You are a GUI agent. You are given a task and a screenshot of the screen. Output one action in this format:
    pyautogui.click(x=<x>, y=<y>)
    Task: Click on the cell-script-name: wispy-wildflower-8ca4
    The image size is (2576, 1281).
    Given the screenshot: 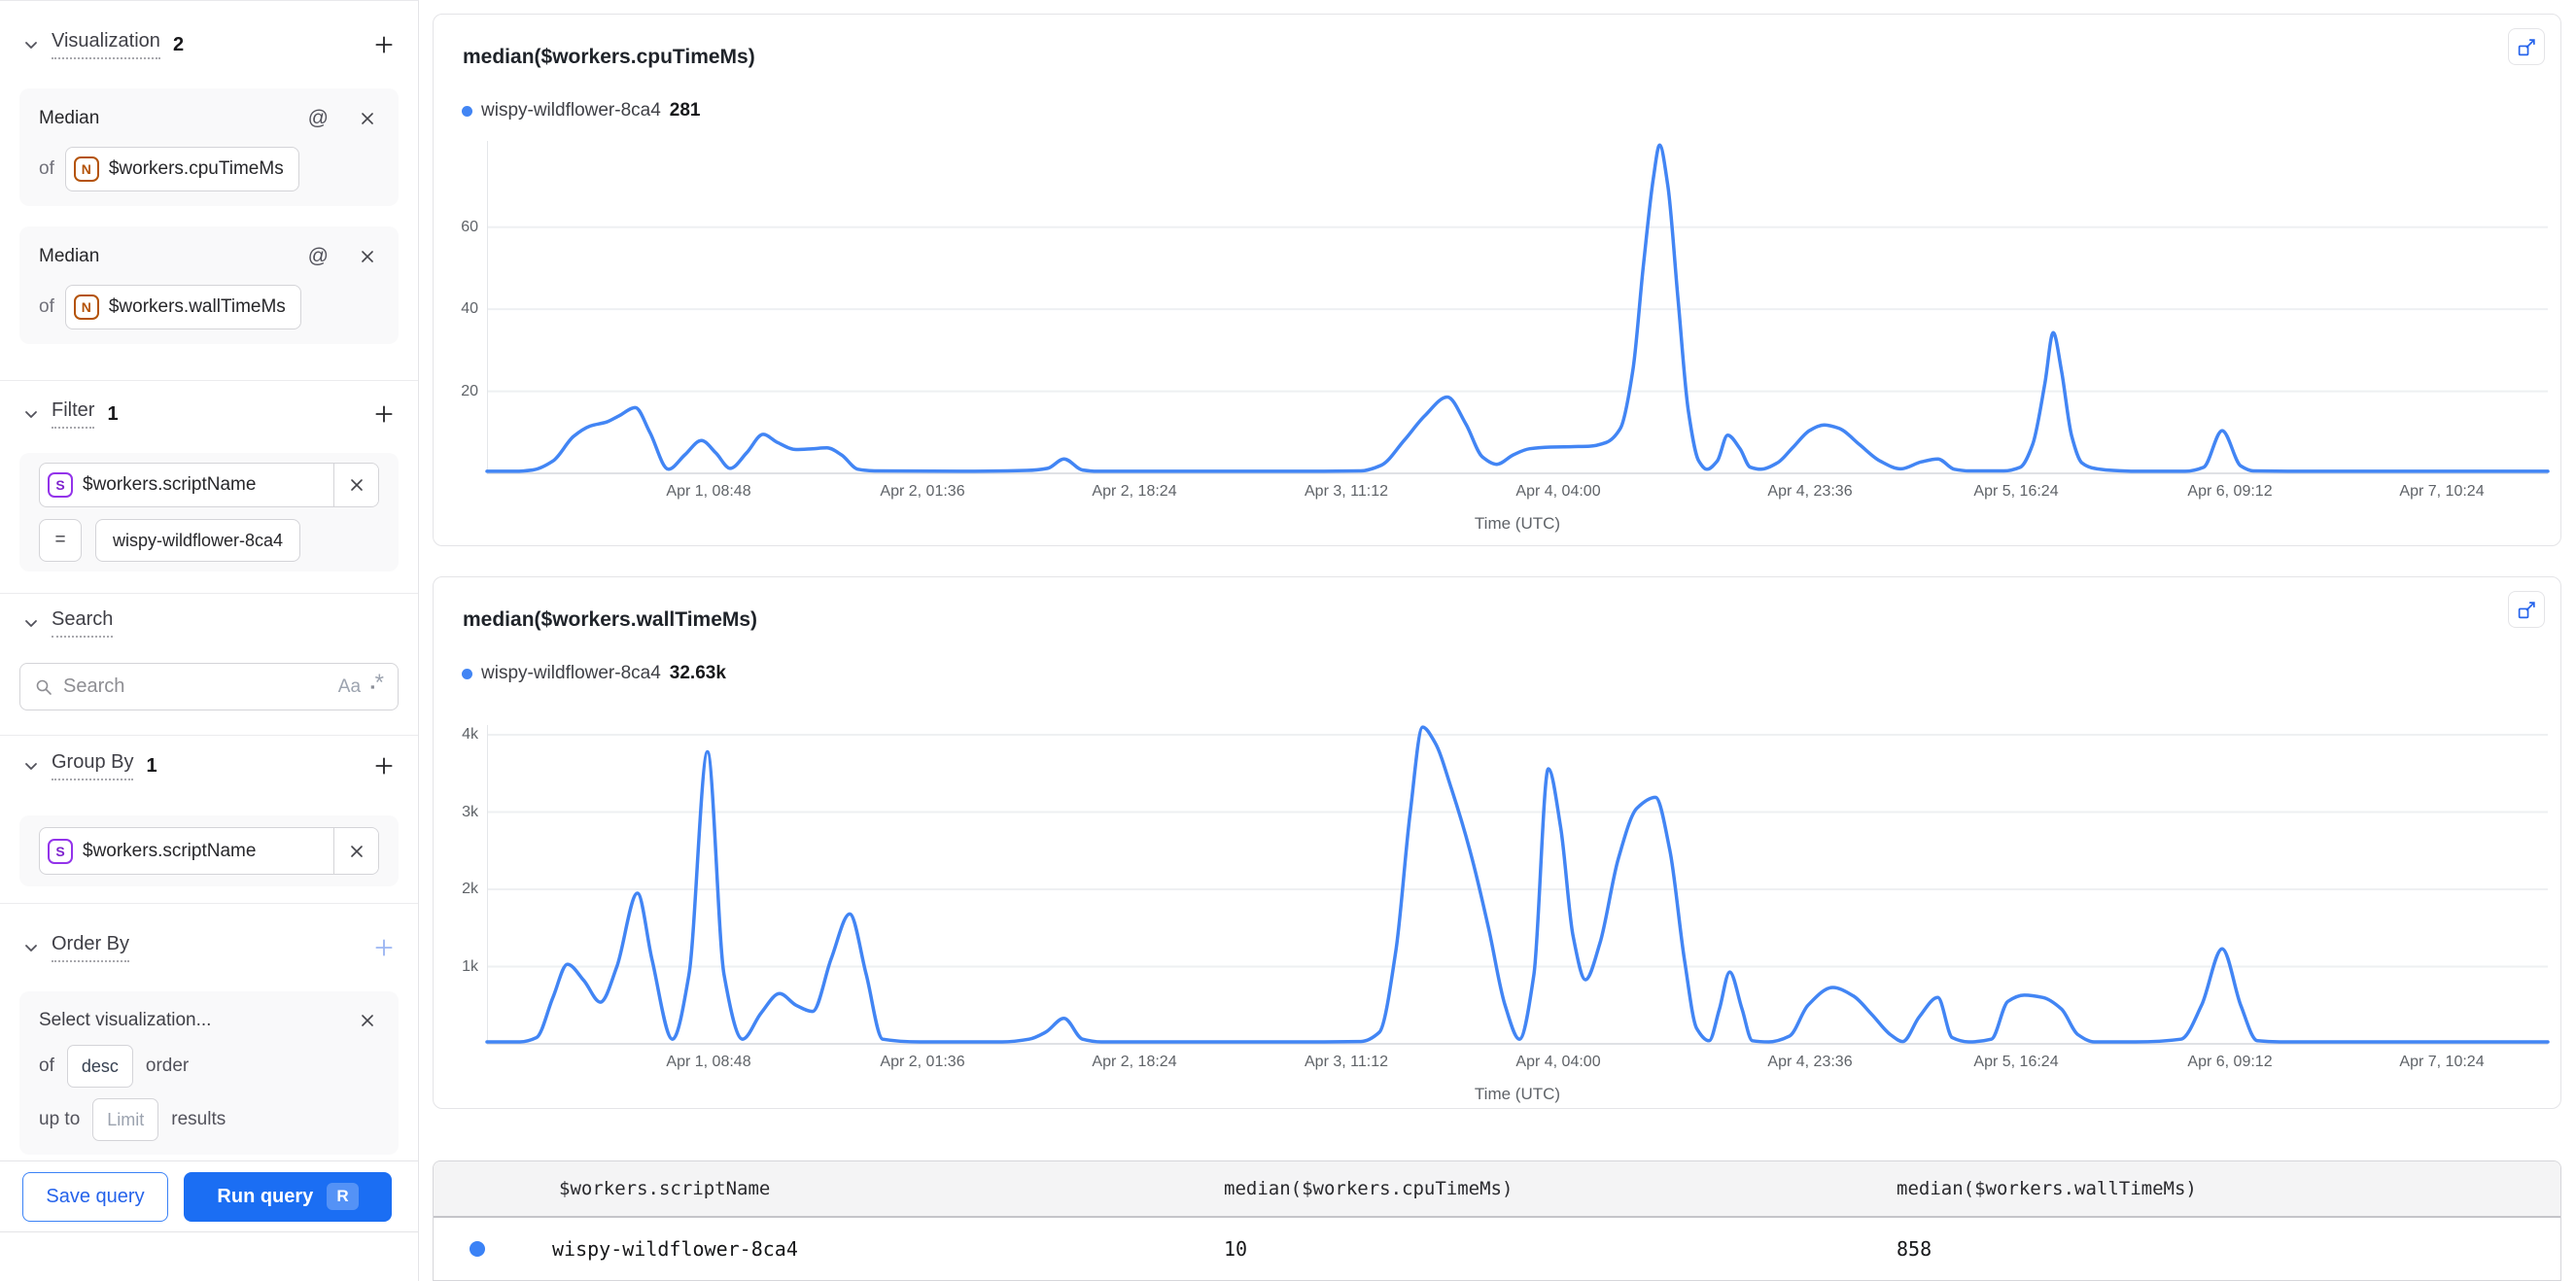 What is the action you would take?
    pyautogui.click(x=675, y=1249)
    